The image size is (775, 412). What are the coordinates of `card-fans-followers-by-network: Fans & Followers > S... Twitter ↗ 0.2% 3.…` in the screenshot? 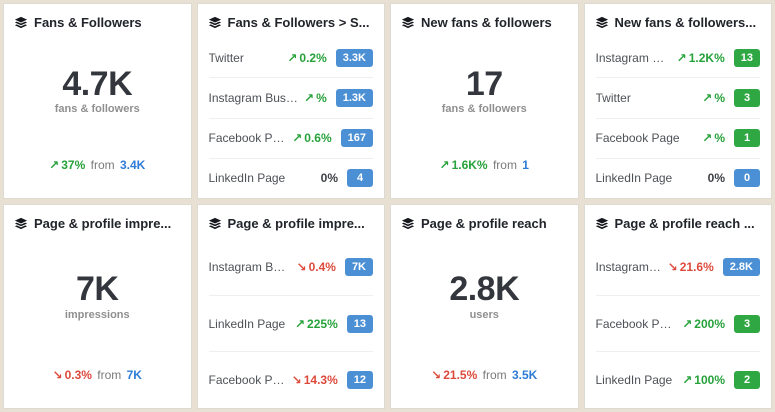 It's located at (290, 101).